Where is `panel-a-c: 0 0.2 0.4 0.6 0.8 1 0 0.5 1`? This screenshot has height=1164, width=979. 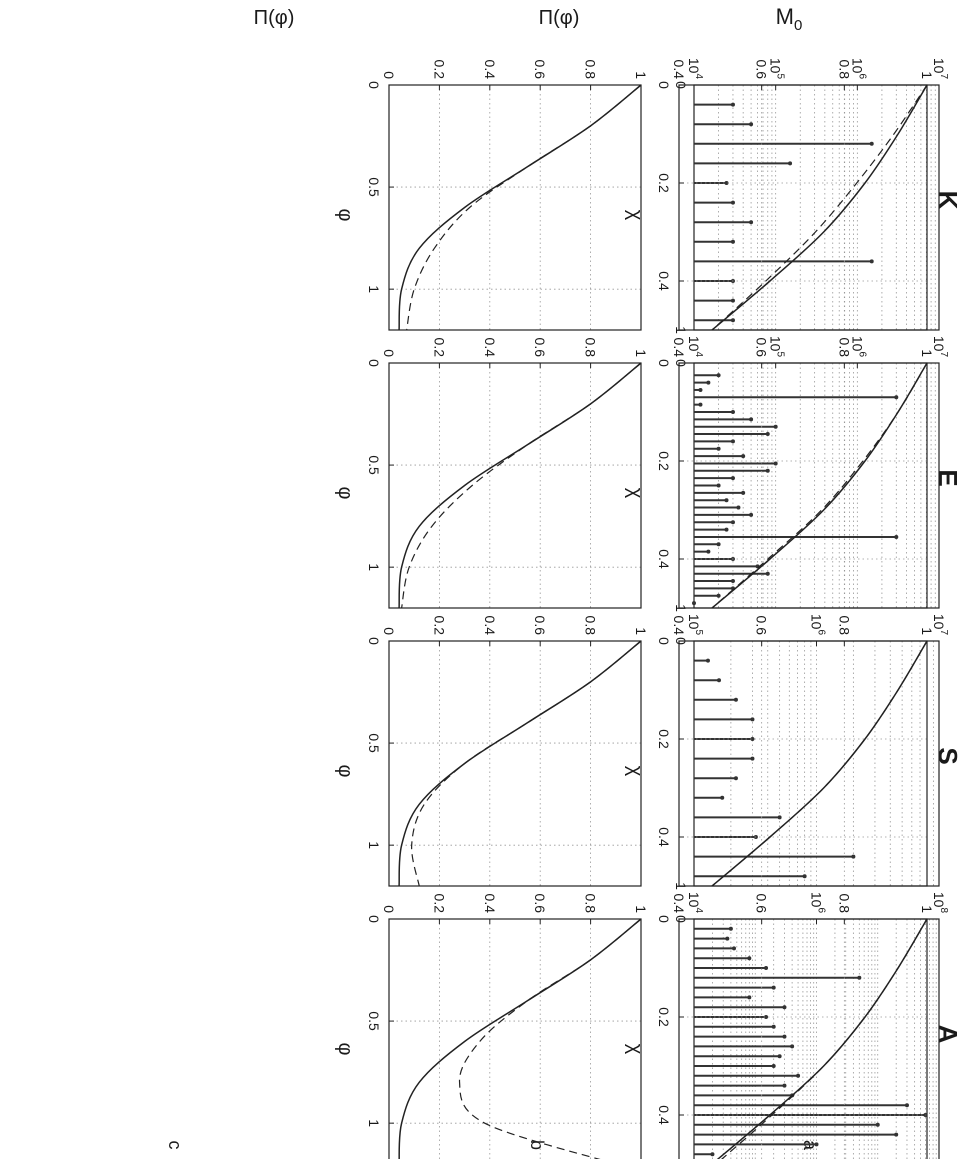 panel-a-c: 0 0.2 0.4 0.6 0.8 1 0 0.5 1 is located at coordinates (507, 1029).